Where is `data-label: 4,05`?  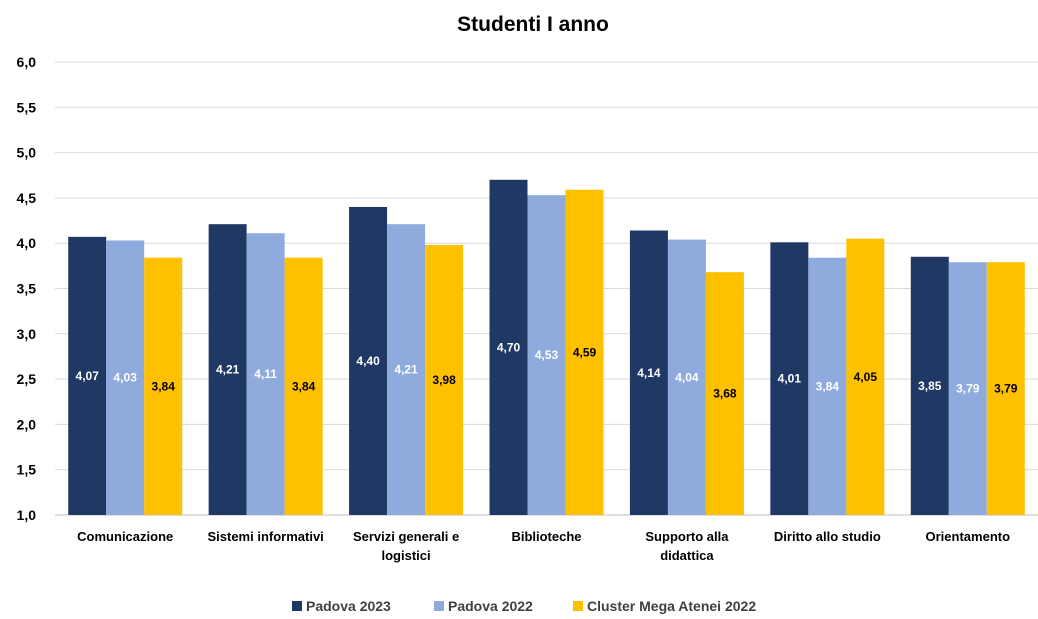 data-label: 4,05 is located at coordinates (866, 377).